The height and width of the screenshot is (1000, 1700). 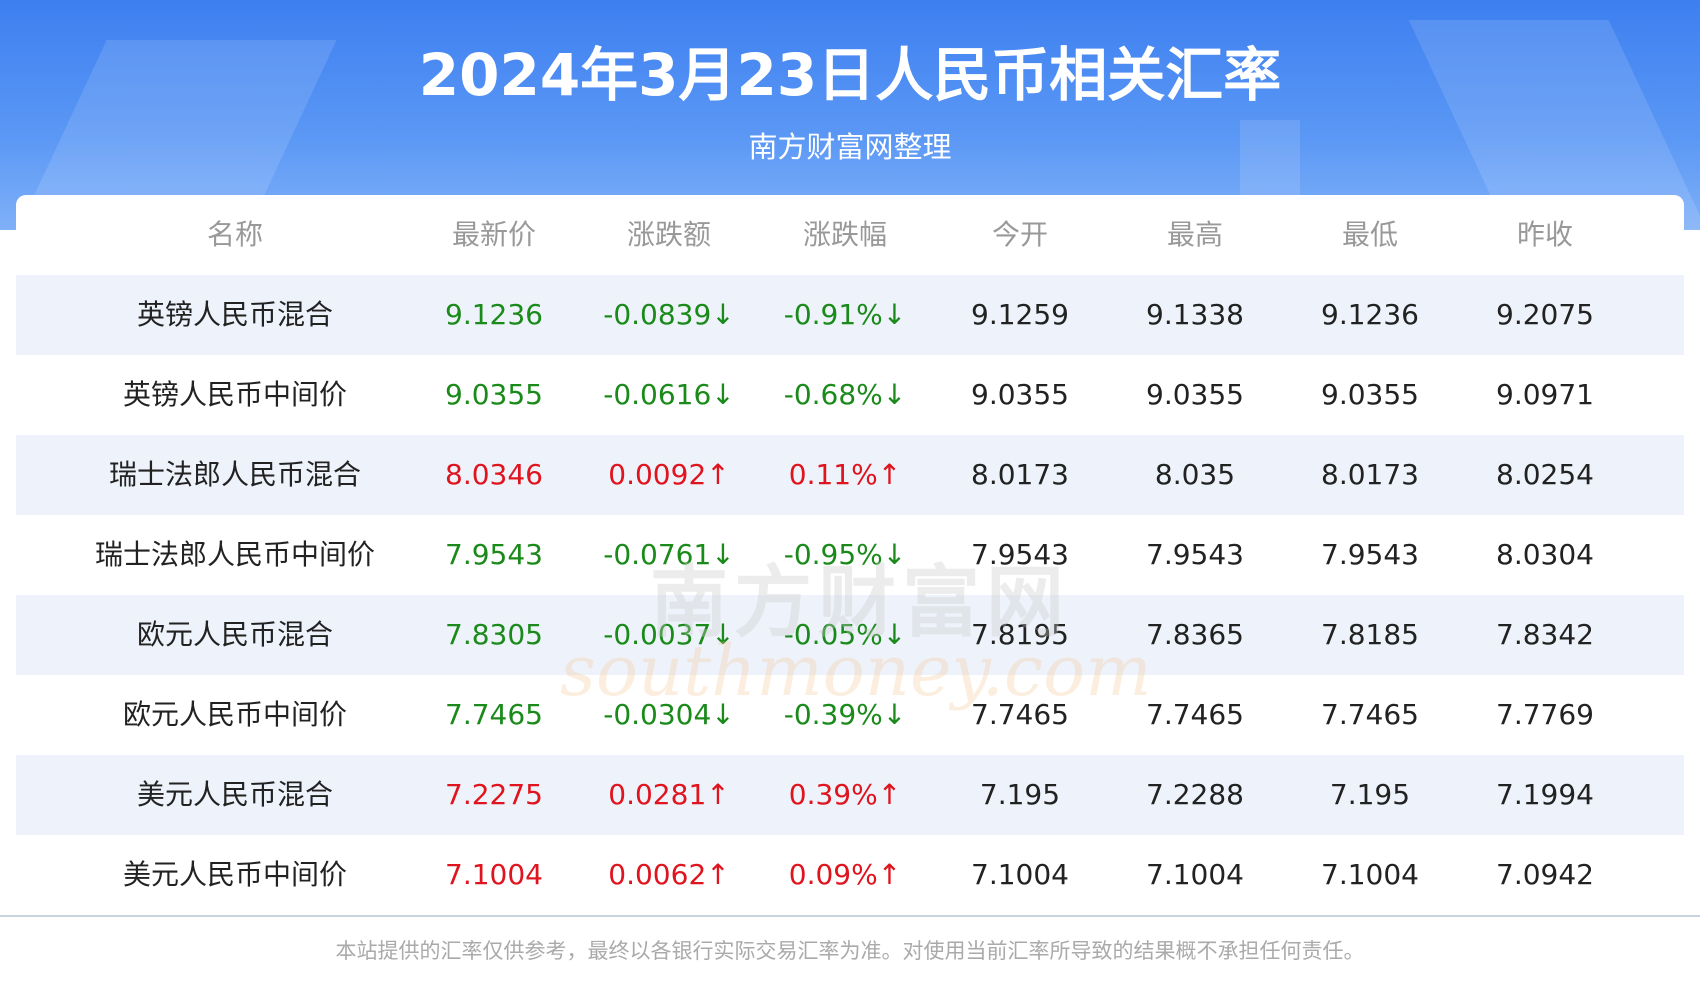 I want to click on cell-value: -0.0839↓, so click(x=669, y=314).